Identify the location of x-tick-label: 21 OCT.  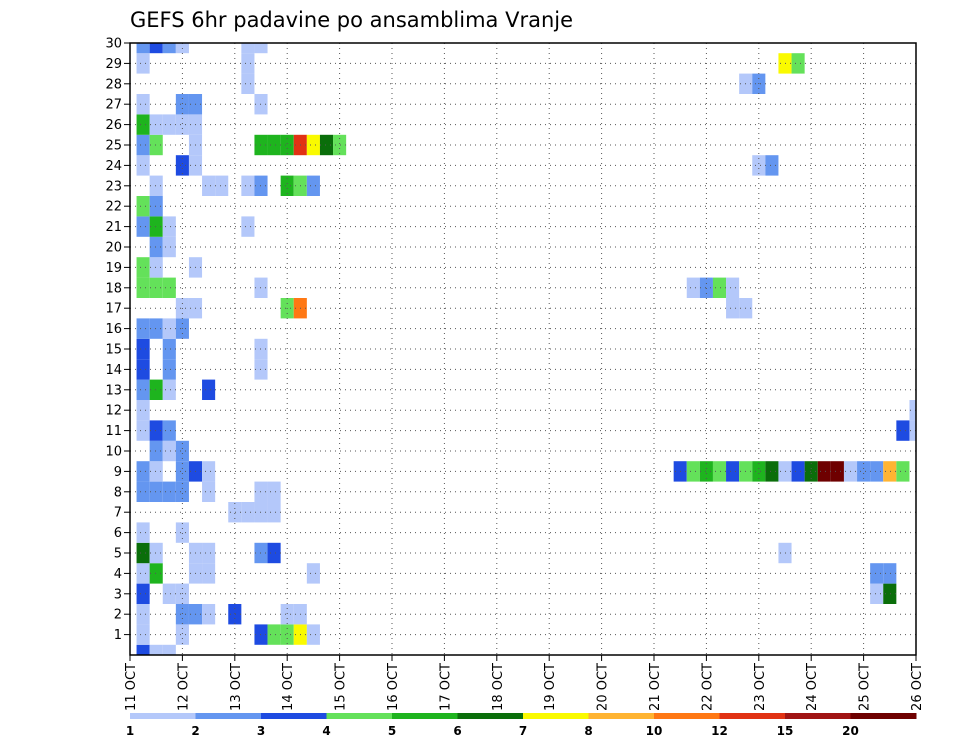
(655, 687).